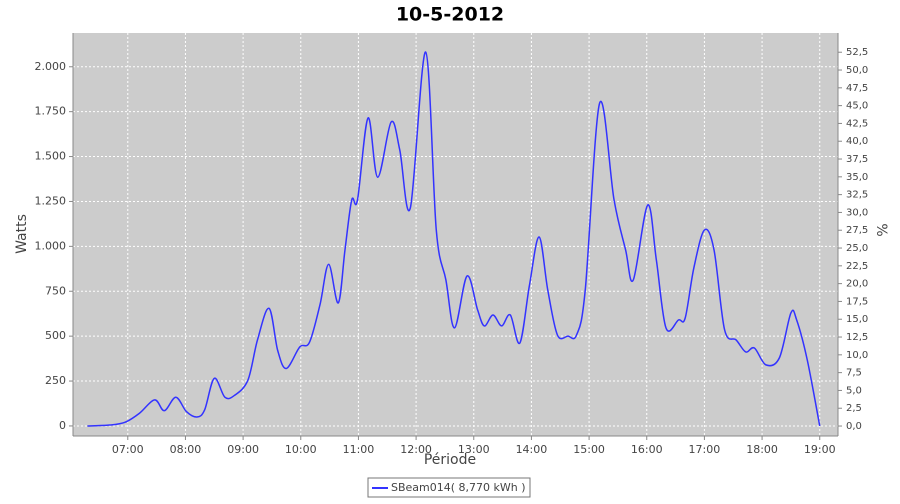 This screenshot has height=504, width=900. Describe the element at coordinates (51, 111) in the screenshot. I see `y-tick-label: 1.750` at that location.